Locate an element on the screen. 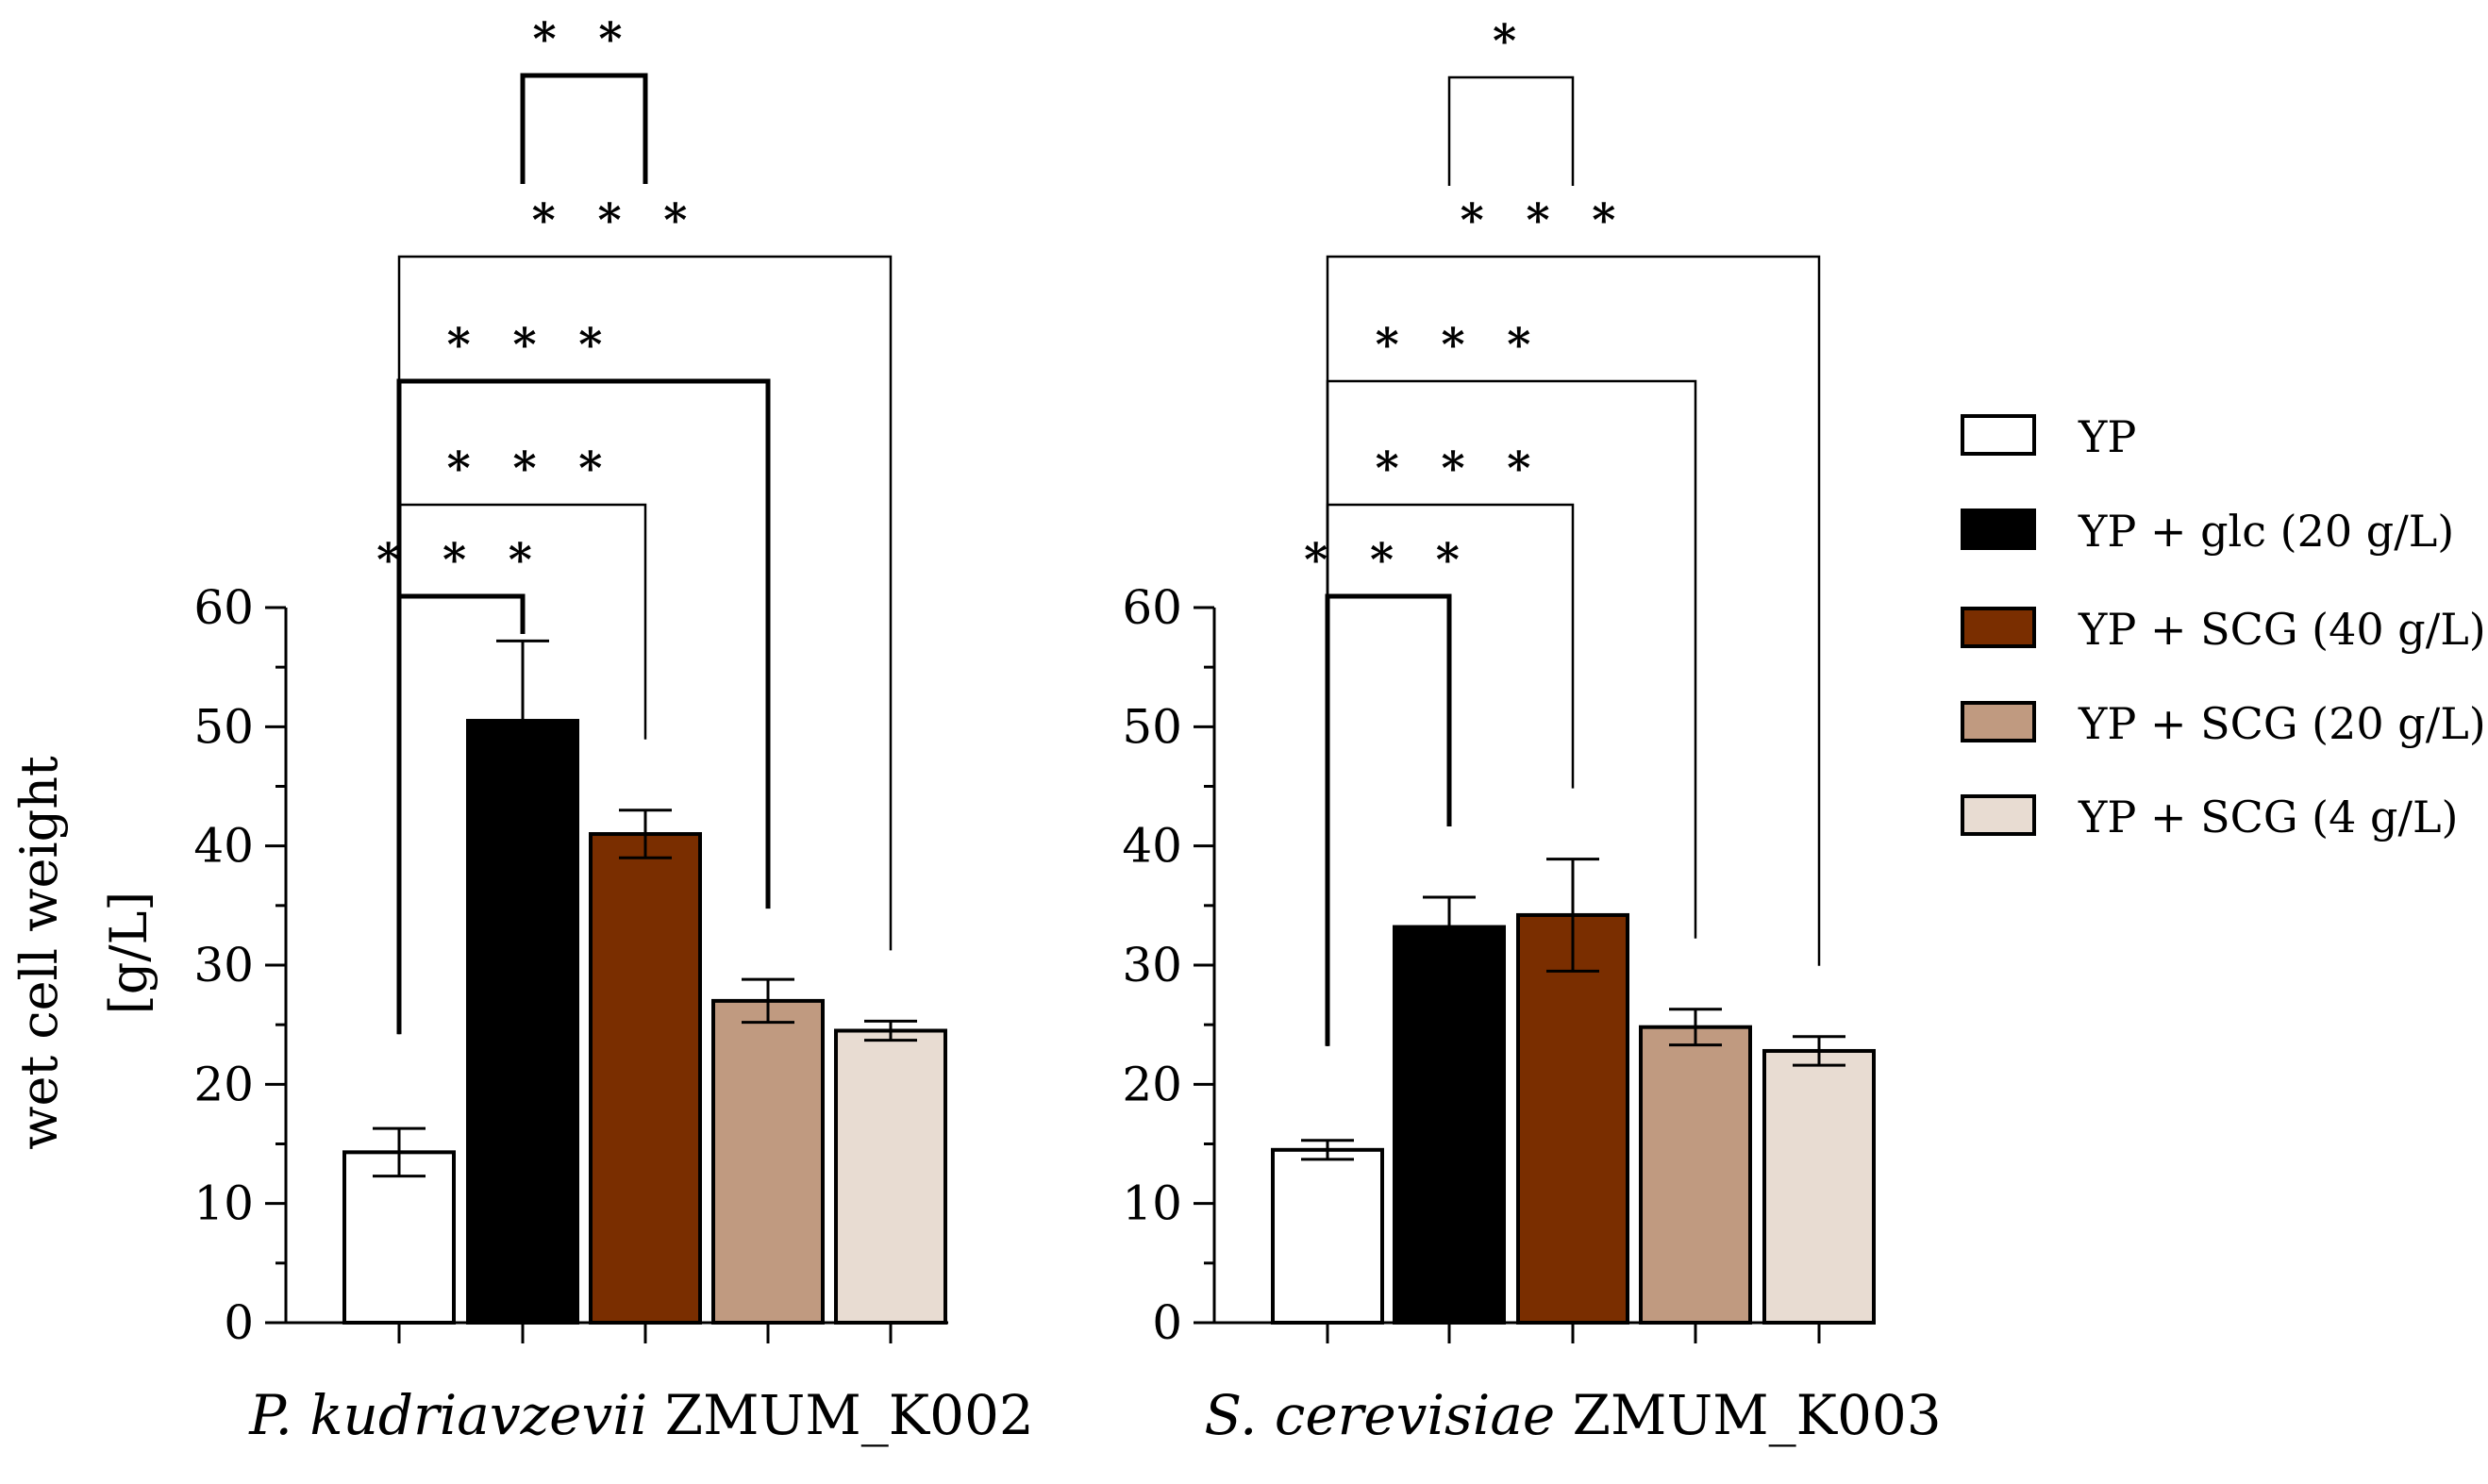 The height and width of the screenshot is (1484, 2488). panel-title: P. kudriavzevii ZMUM_K002 is located at coordinates (641, 1415).